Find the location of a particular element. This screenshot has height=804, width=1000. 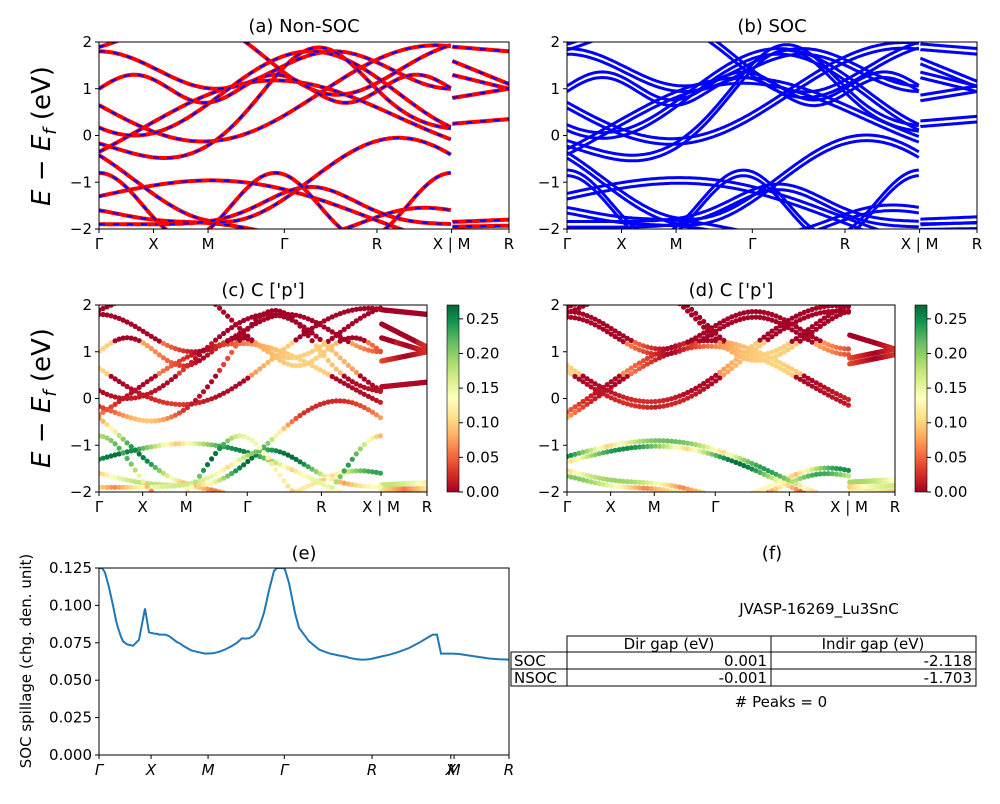

panel-b-ytick-label: 0 is located at coordinates (555, 136).